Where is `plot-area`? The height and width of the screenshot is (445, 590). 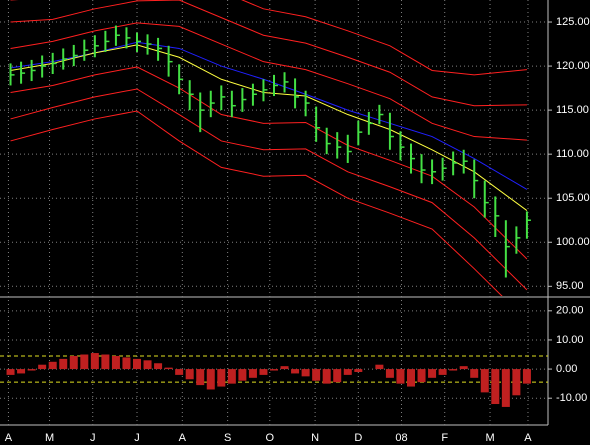
plot-area is located at coordinates (274, 380).